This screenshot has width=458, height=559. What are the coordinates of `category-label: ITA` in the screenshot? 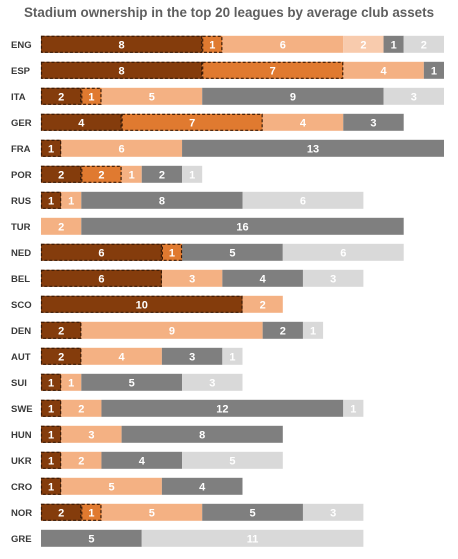 It's located at (18, 97).